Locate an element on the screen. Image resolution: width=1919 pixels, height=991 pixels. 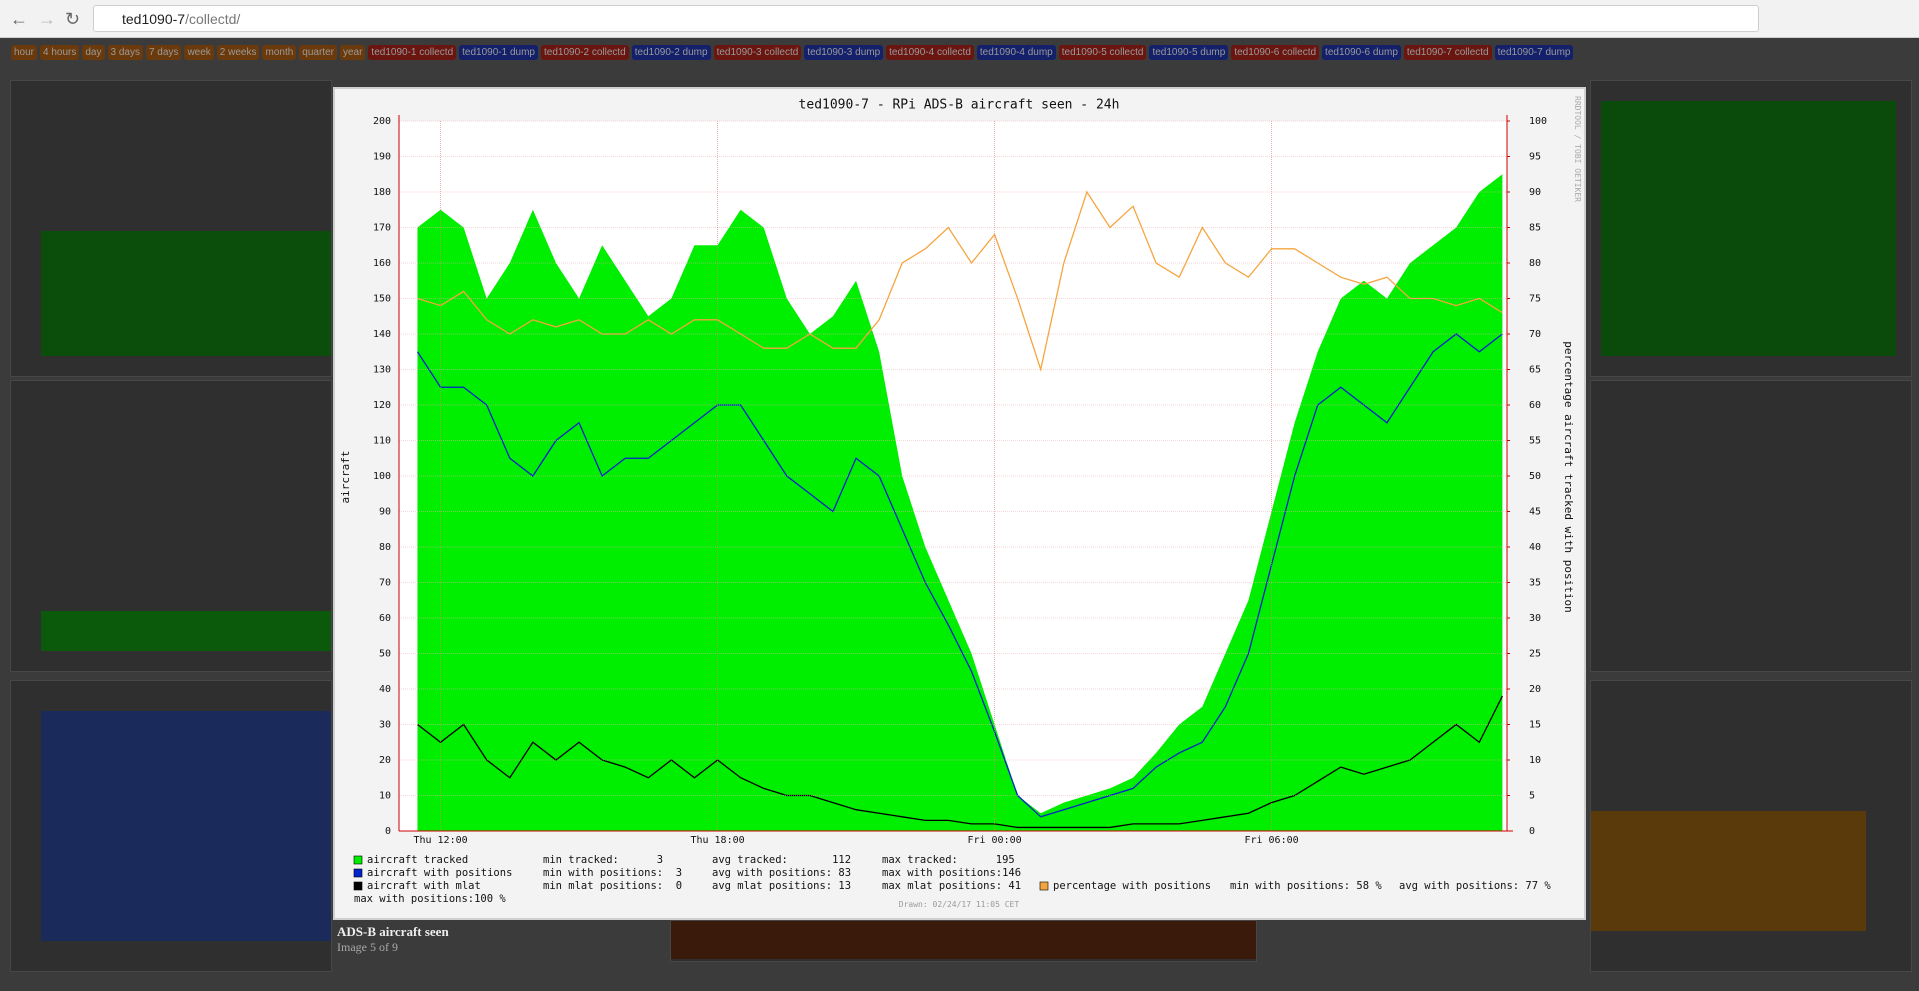
nav-button: 7 days is located at coordinates (163, 52).